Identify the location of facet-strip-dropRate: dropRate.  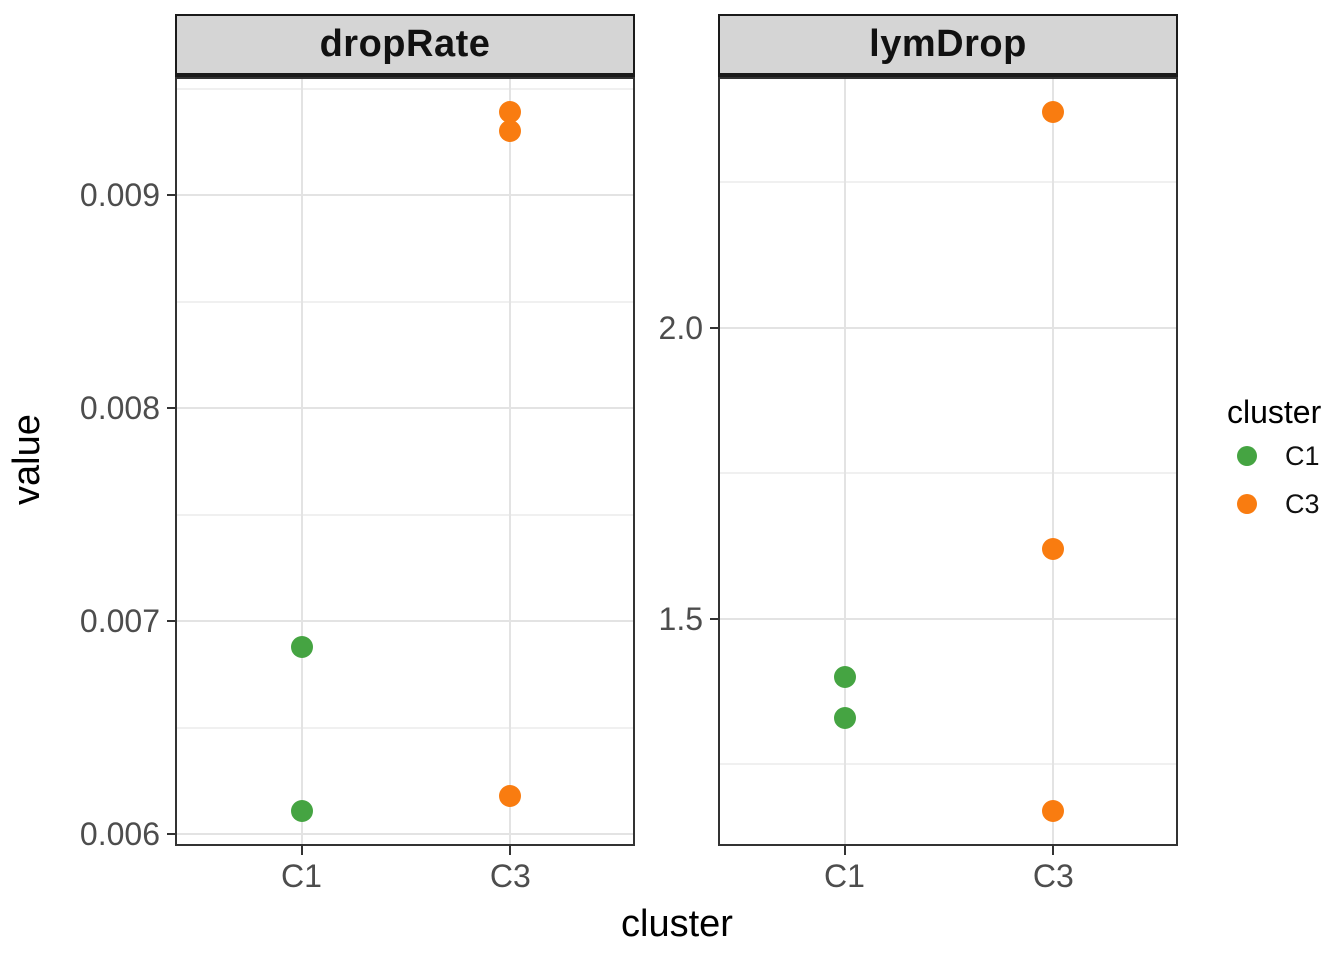
(405, 45).